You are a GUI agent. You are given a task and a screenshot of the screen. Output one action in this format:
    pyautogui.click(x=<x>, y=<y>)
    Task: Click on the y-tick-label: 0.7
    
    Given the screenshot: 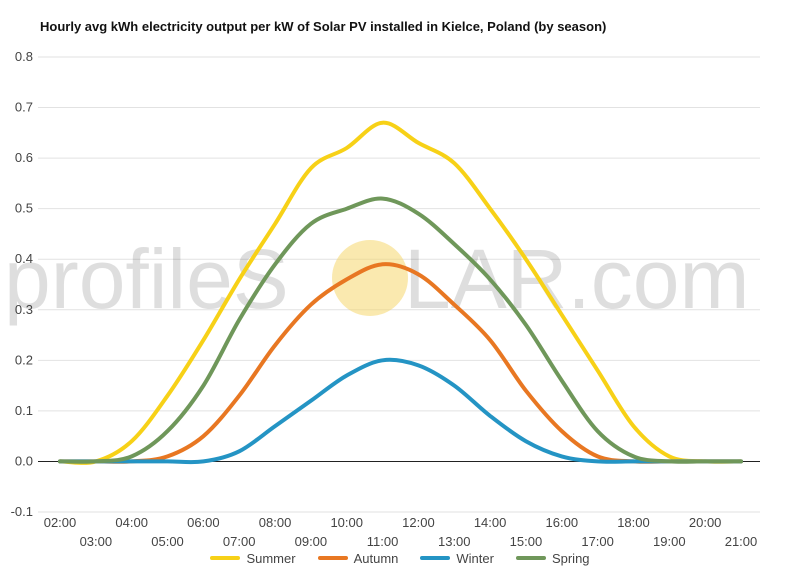 What is the action you would take?
    pyautogui.click(x=24, y=107)
    